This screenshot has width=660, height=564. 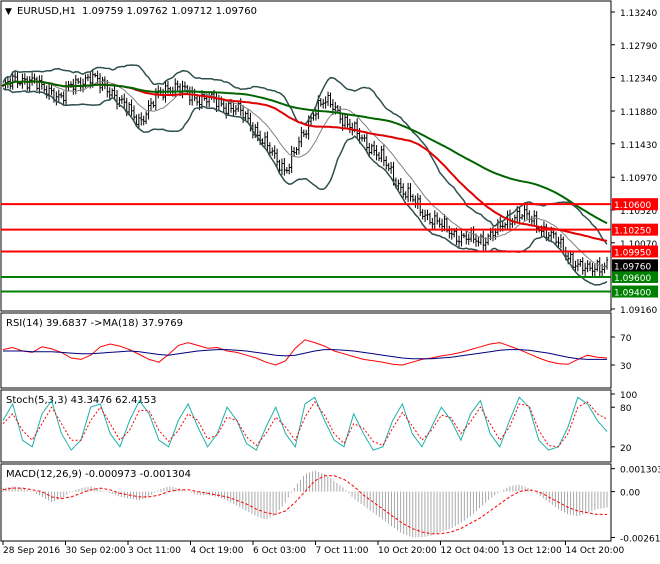 I want to click on stoch-title: Stoch(5,3,3) 43.3476 62.4153, so click(x=81, y=400).